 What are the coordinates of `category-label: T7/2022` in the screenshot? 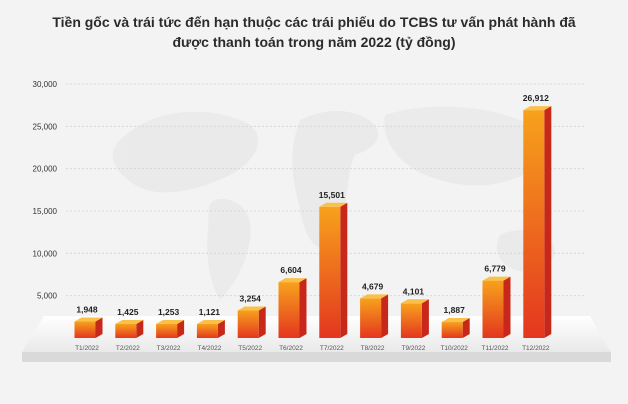 It's located at (332, 348).